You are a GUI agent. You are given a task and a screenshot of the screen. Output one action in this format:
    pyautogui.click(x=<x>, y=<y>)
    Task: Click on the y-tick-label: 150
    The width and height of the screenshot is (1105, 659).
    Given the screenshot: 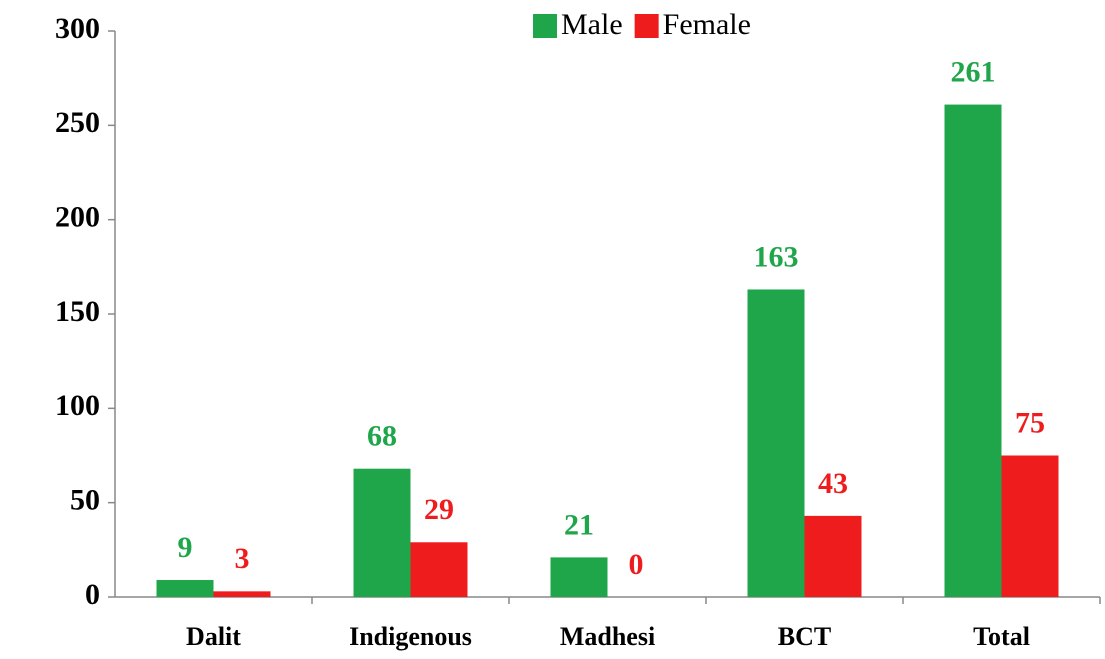 What is the action you would take?
    pyautogui.click(x=77, y=311)
    